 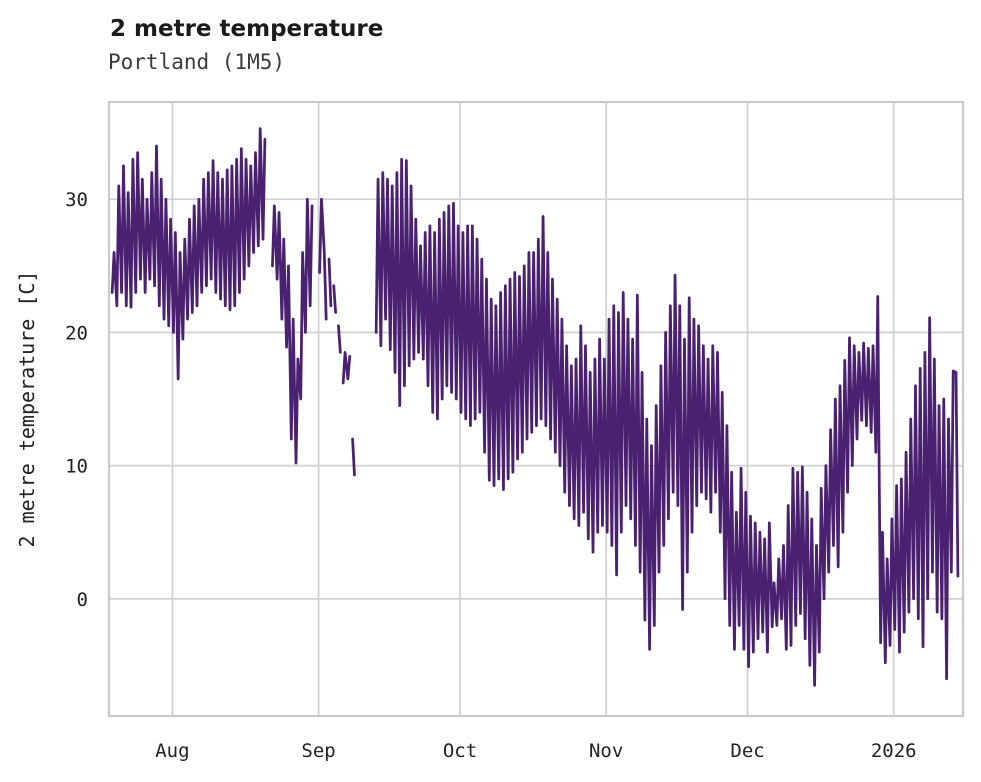 What do you see at coordinates (247, 29) in the screenshot?
I see `chart-title: 2 metre temperature` at bounding box center [247, 29].